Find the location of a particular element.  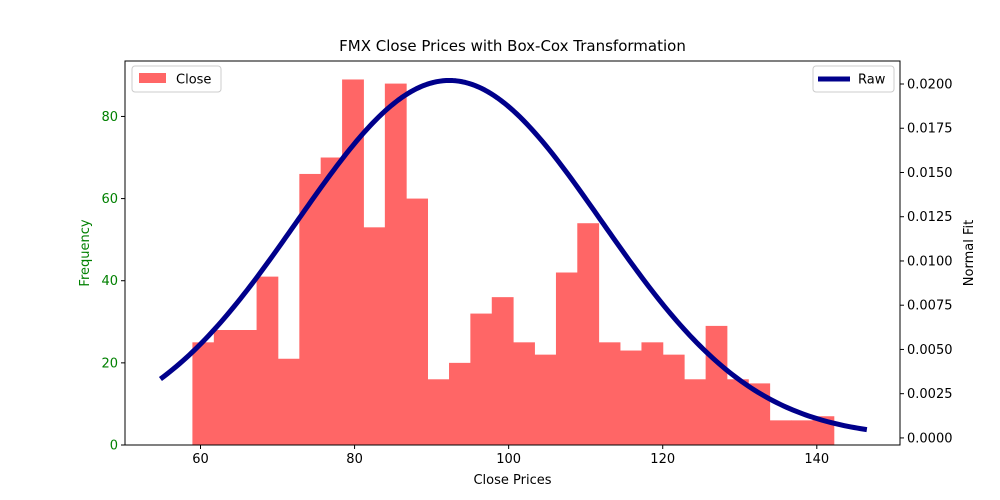

legend-left-box is located at coordinates (176, 79).